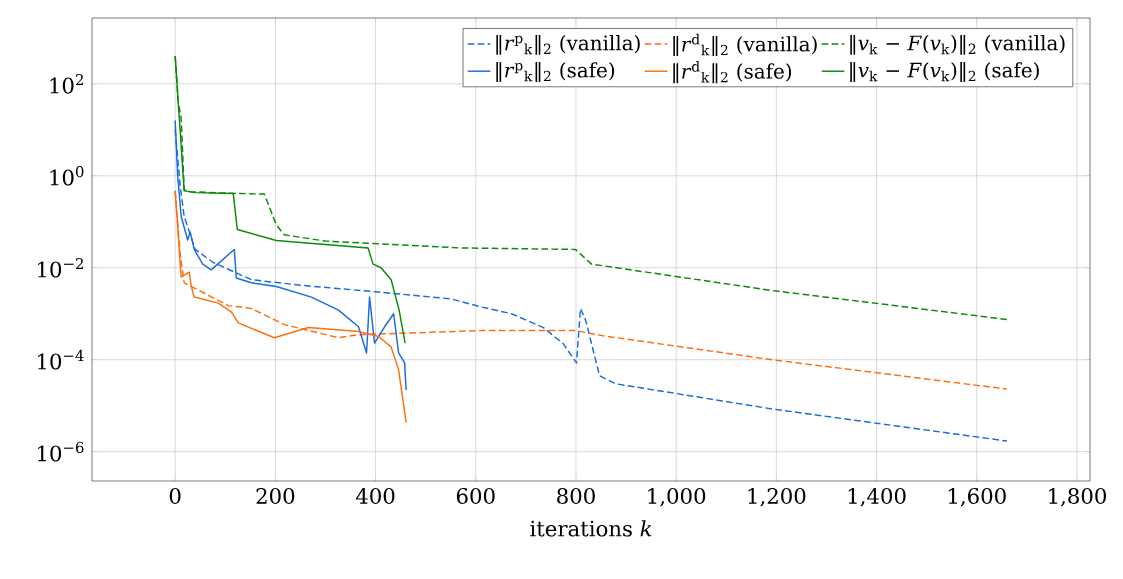 This screenshot has height=579, width=1123. What do you see at coordinates (591, 528) in the screenshot?
I see `x-axis-title: iterations k` at bounding box center [591, 528].